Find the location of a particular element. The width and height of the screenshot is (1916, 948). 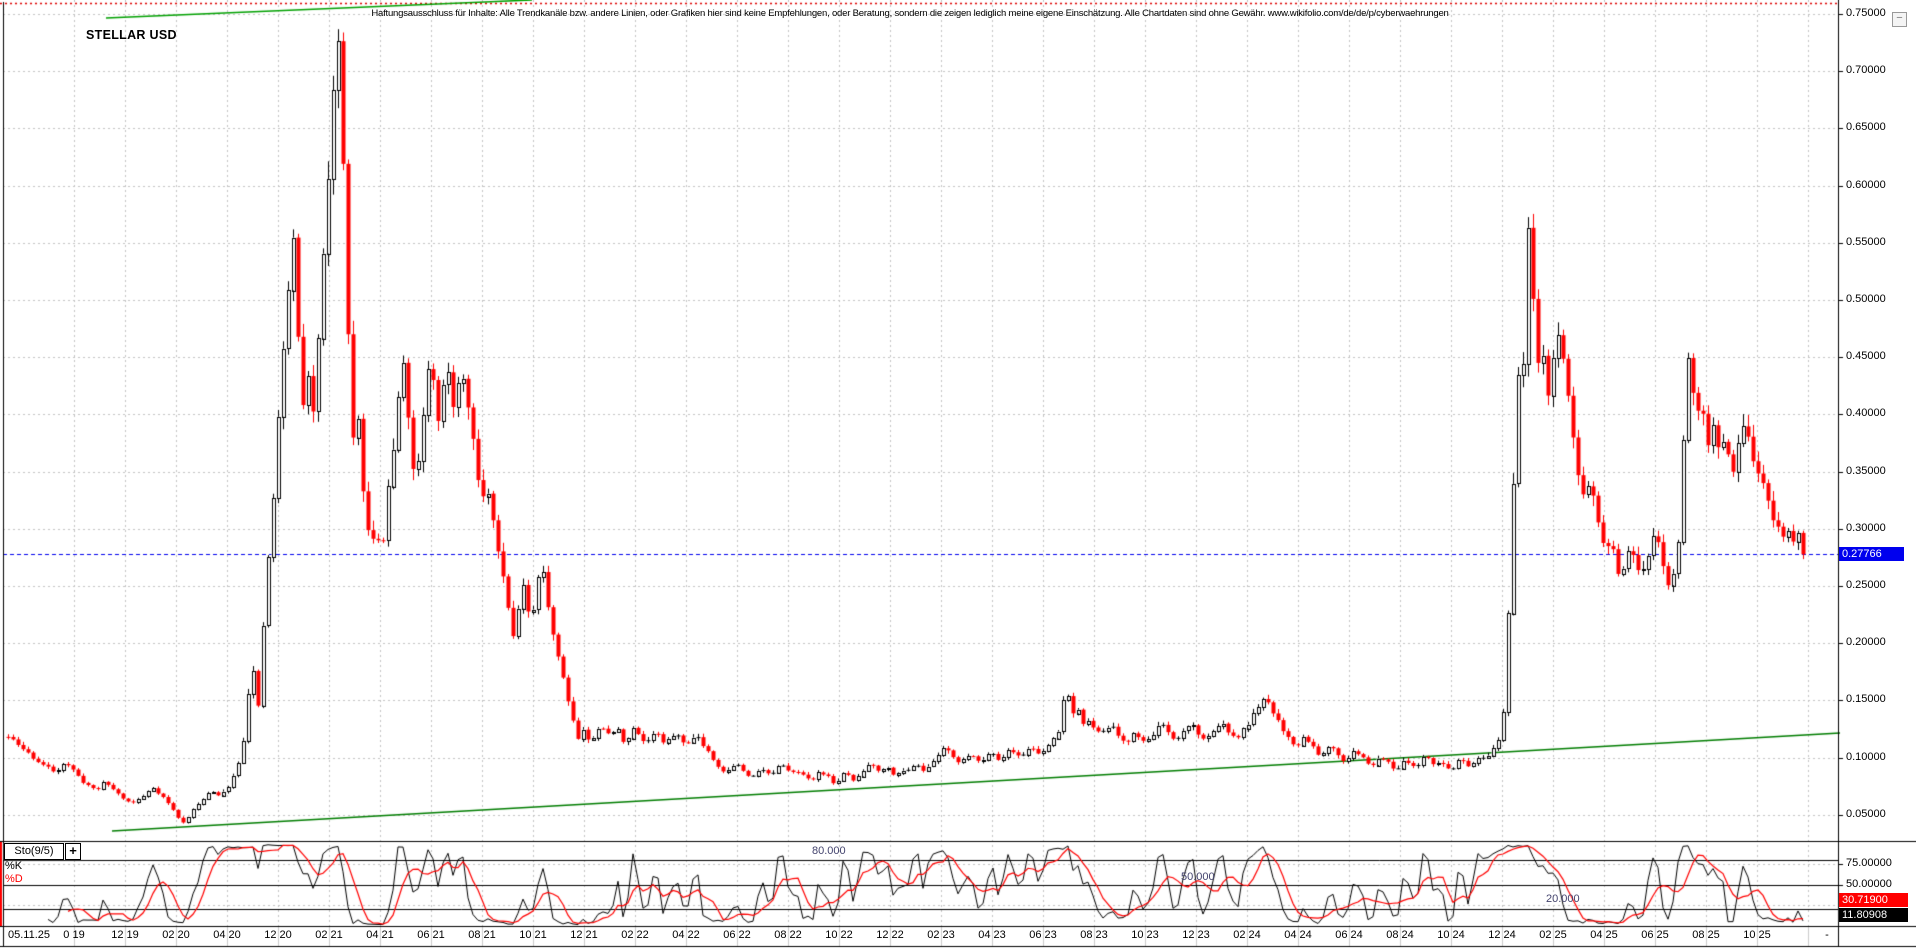

x-axis-label: 02 21 is located at coordinates (329, 935).